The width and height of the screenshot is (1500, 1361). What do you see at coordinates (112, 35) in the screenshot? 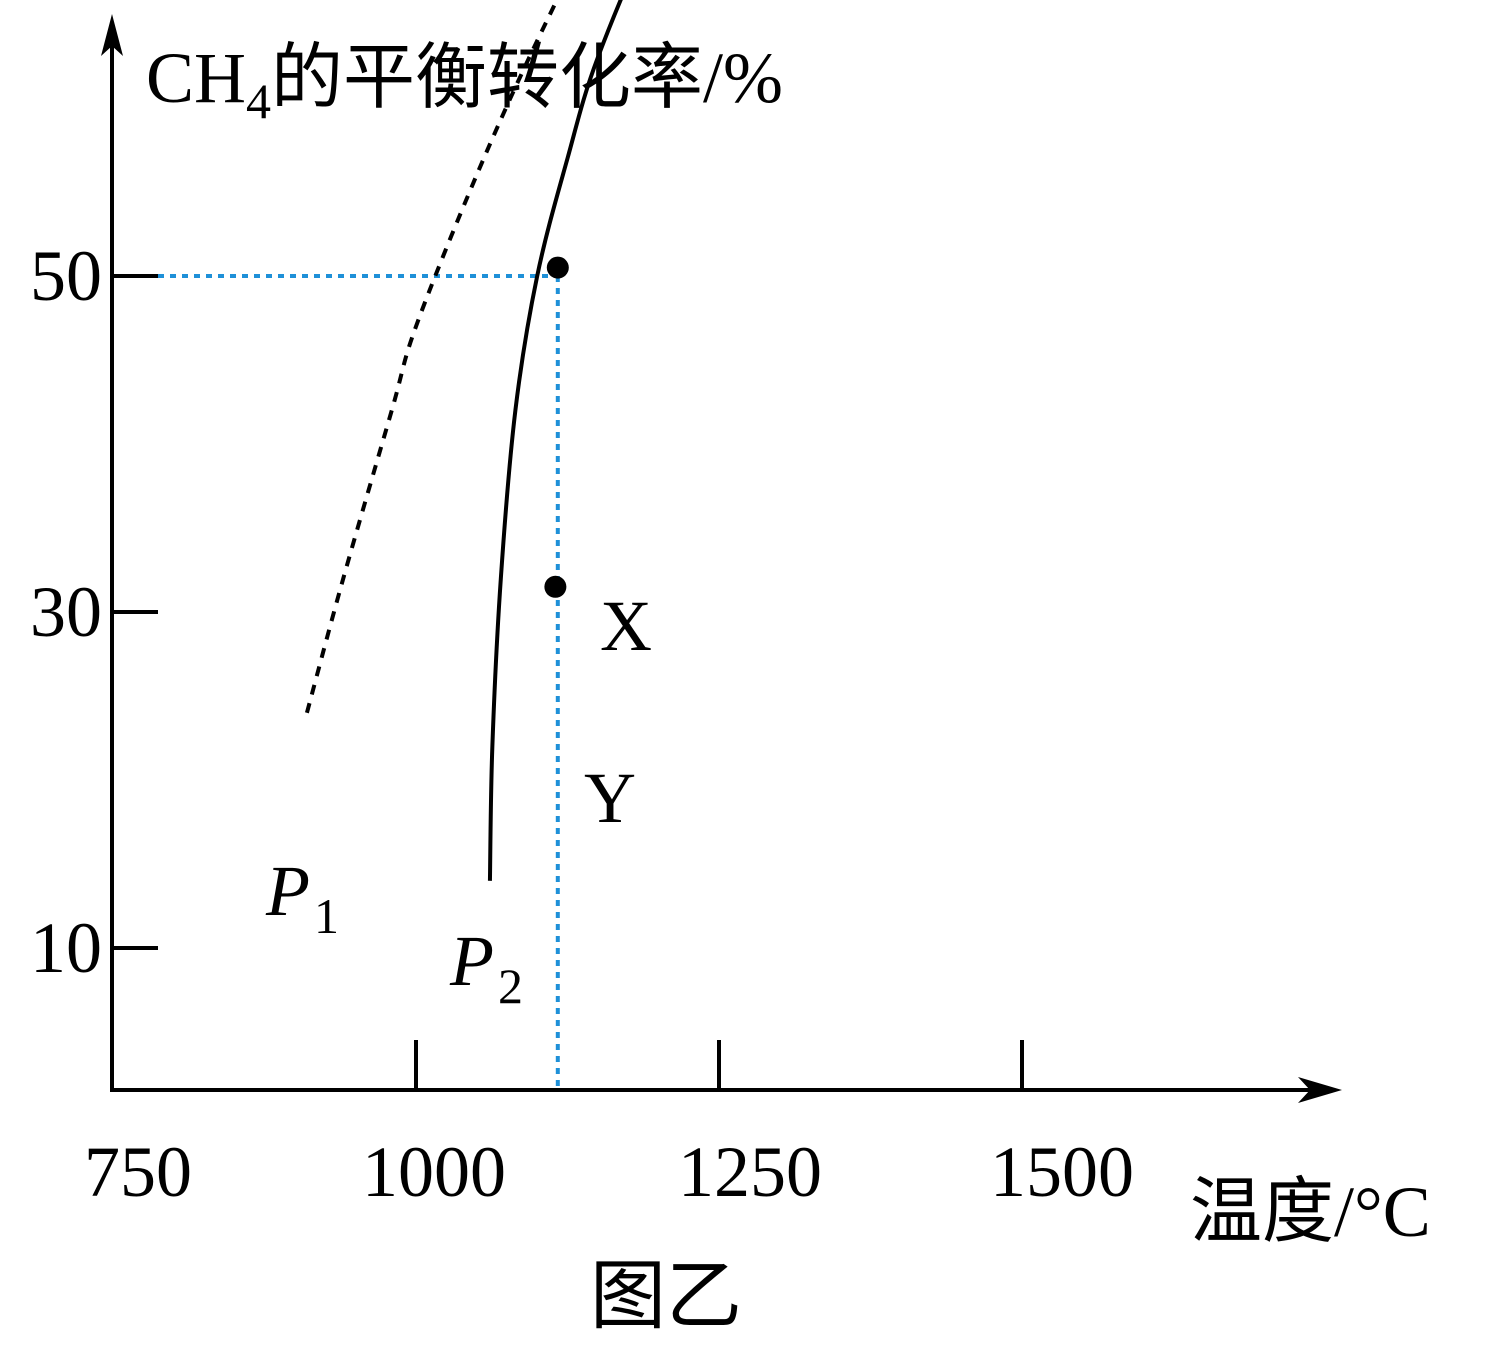
I see `y-axis-arrow` at bounding box center [112, 35].